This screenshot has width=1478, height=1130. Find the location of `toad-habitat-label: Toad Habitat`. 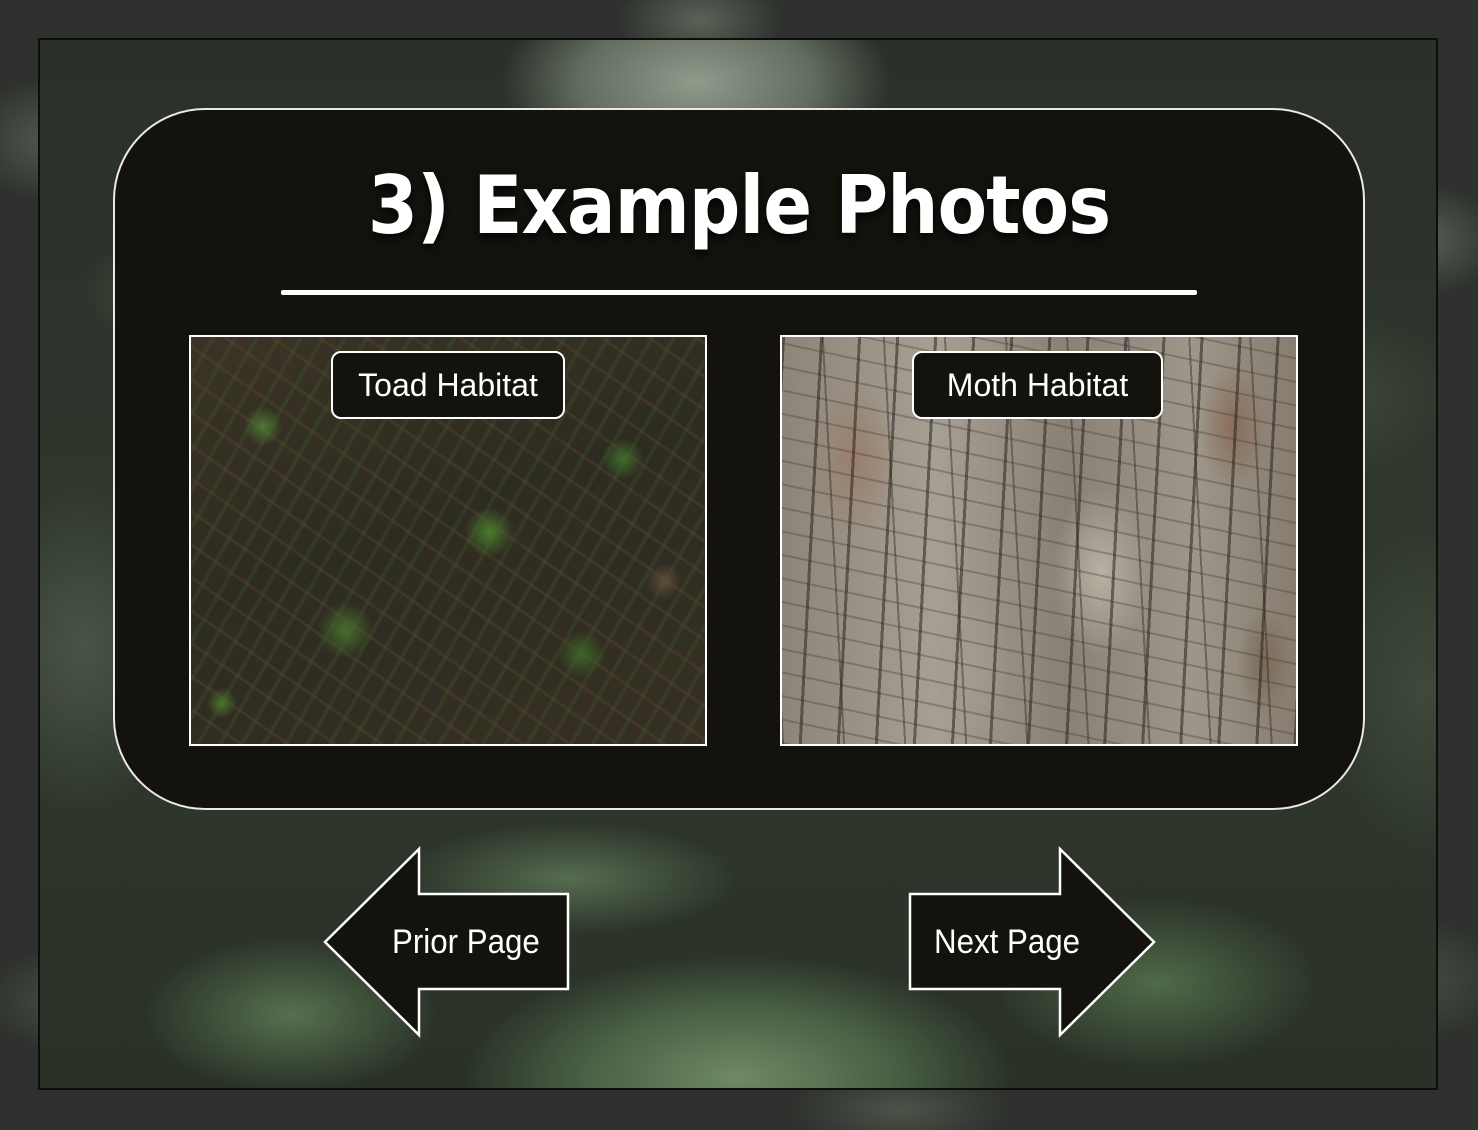

toad-habitat-label: Toad Habitat is located at coordinates (448, 385).